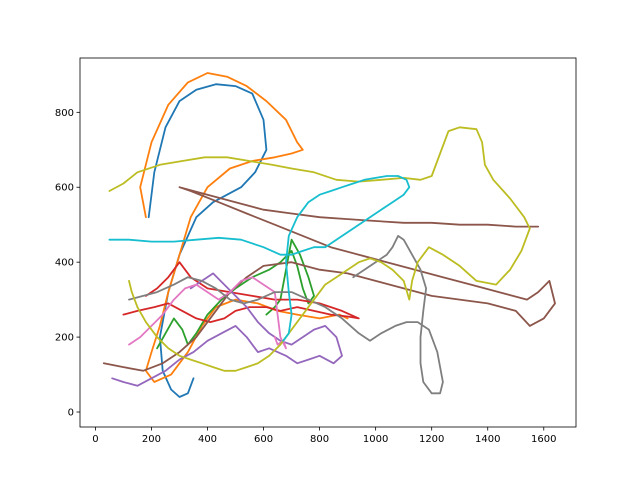  What do you see at coordinates (64, 188) in the screenshot?
I see `y-tick-label: 600` at bounding box center [64, 188].